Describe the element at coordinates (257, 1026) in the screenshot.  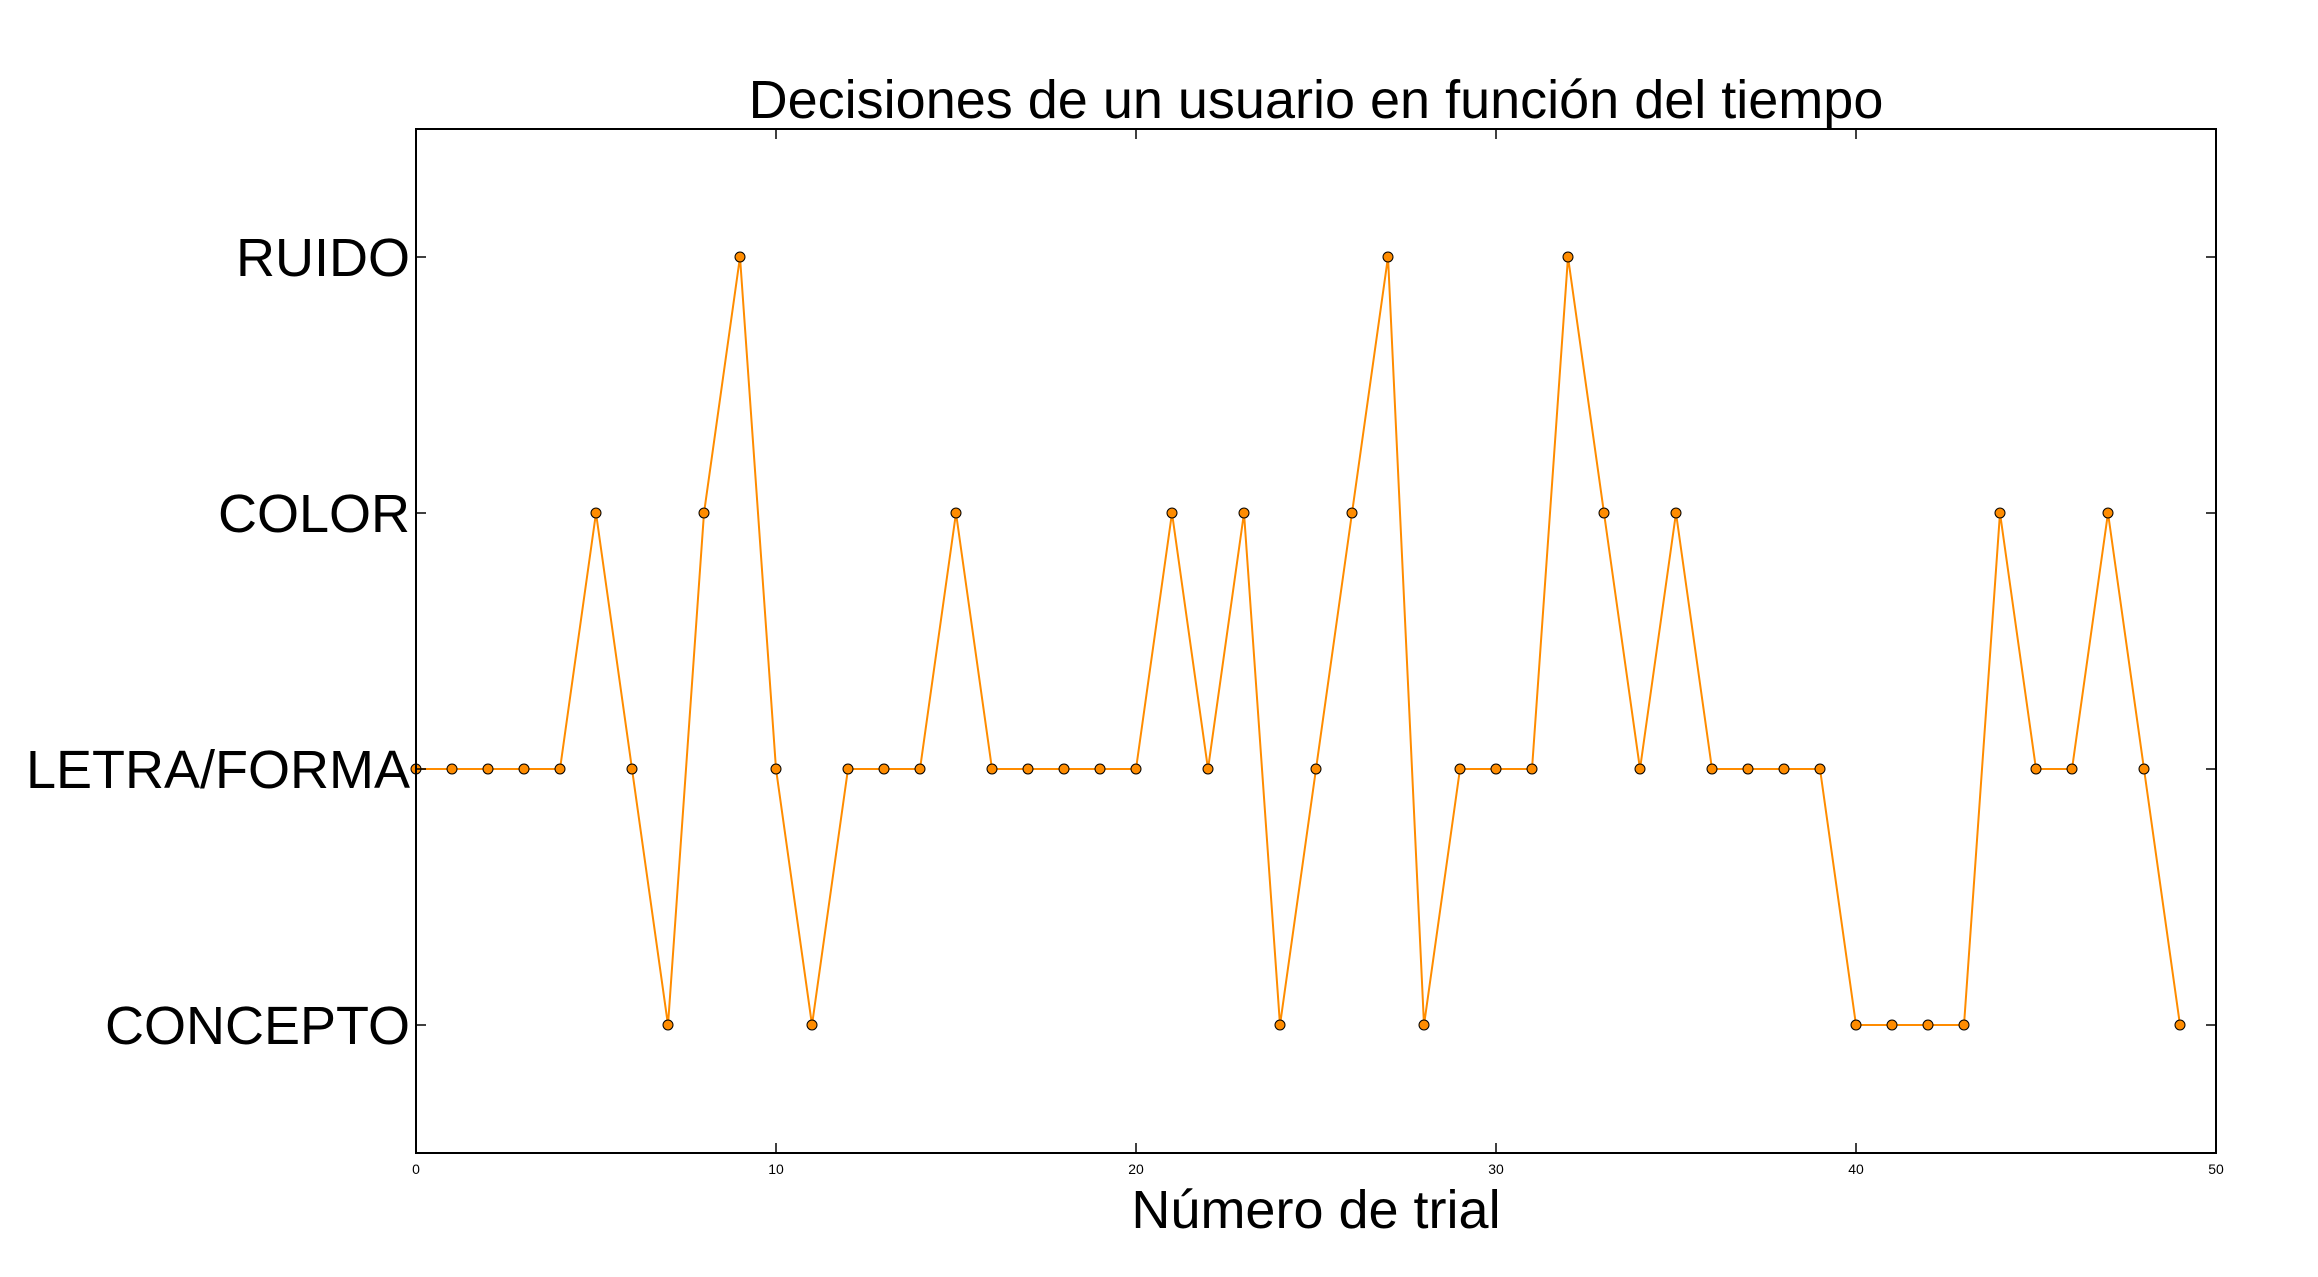
I see `y-tick-label: CONCEPTO` at that location.